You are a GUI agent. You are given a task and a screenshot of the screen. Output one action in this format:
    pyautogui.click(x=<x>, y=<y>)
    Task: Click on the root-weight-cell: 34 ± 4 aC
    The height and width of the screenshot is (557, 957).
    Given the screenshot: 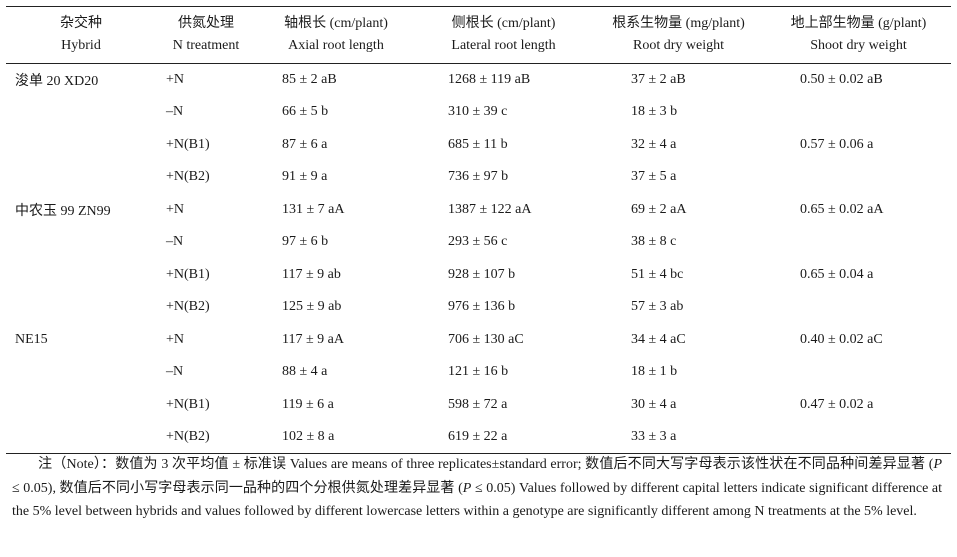 What is the action you would take?
    pyautogui.click(x=678, y=340)
    